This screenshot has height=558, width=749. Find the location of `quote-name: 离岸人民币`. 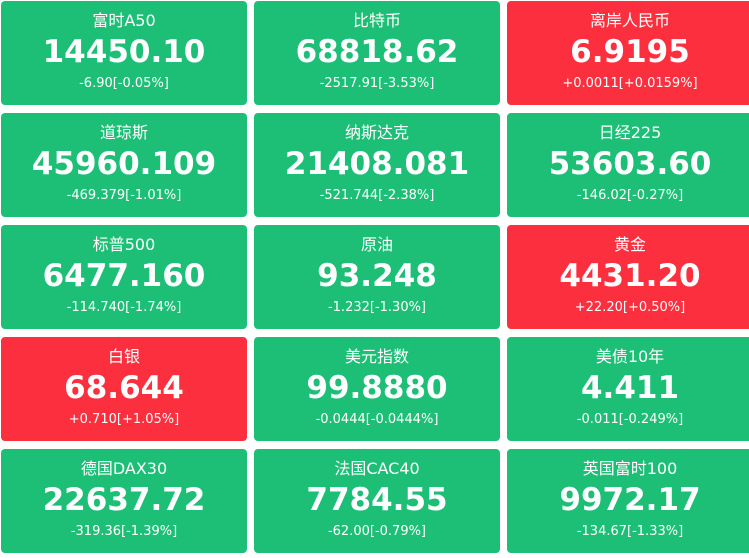

quote-name: 离岸人民币 is located at coordinates (629, 20).